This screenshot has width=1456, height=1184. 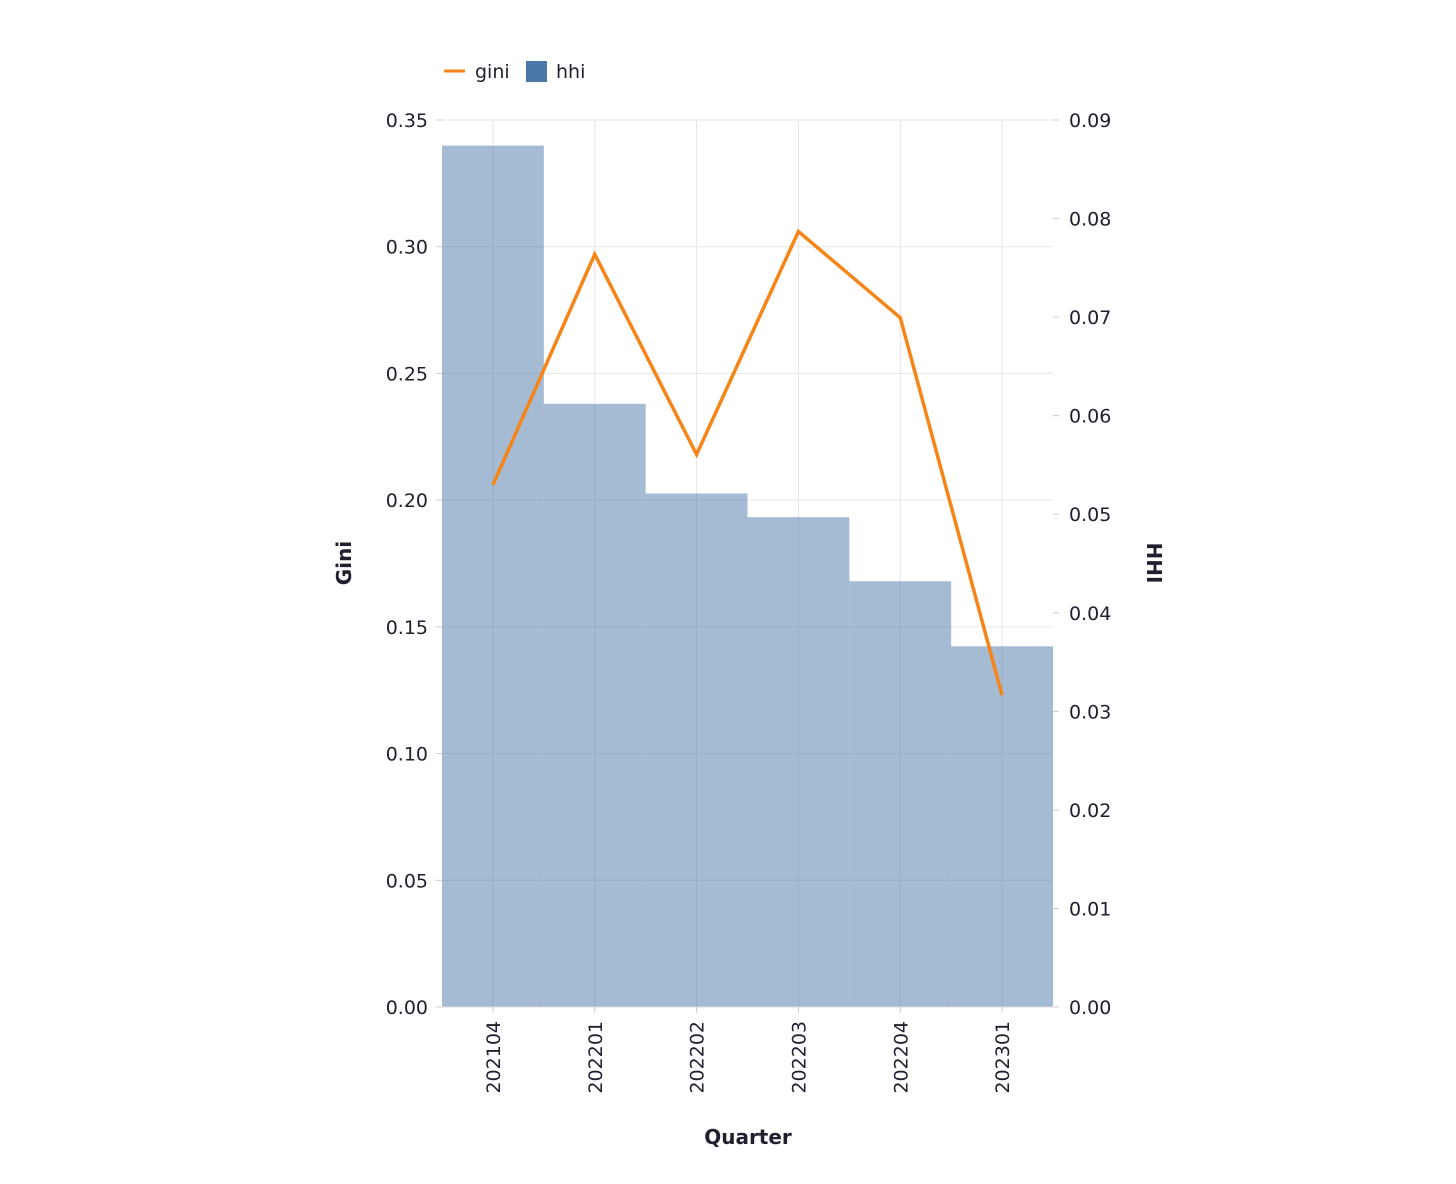 I want to click on y-left-tick-label: 0.15, so click(x=407, y=628).